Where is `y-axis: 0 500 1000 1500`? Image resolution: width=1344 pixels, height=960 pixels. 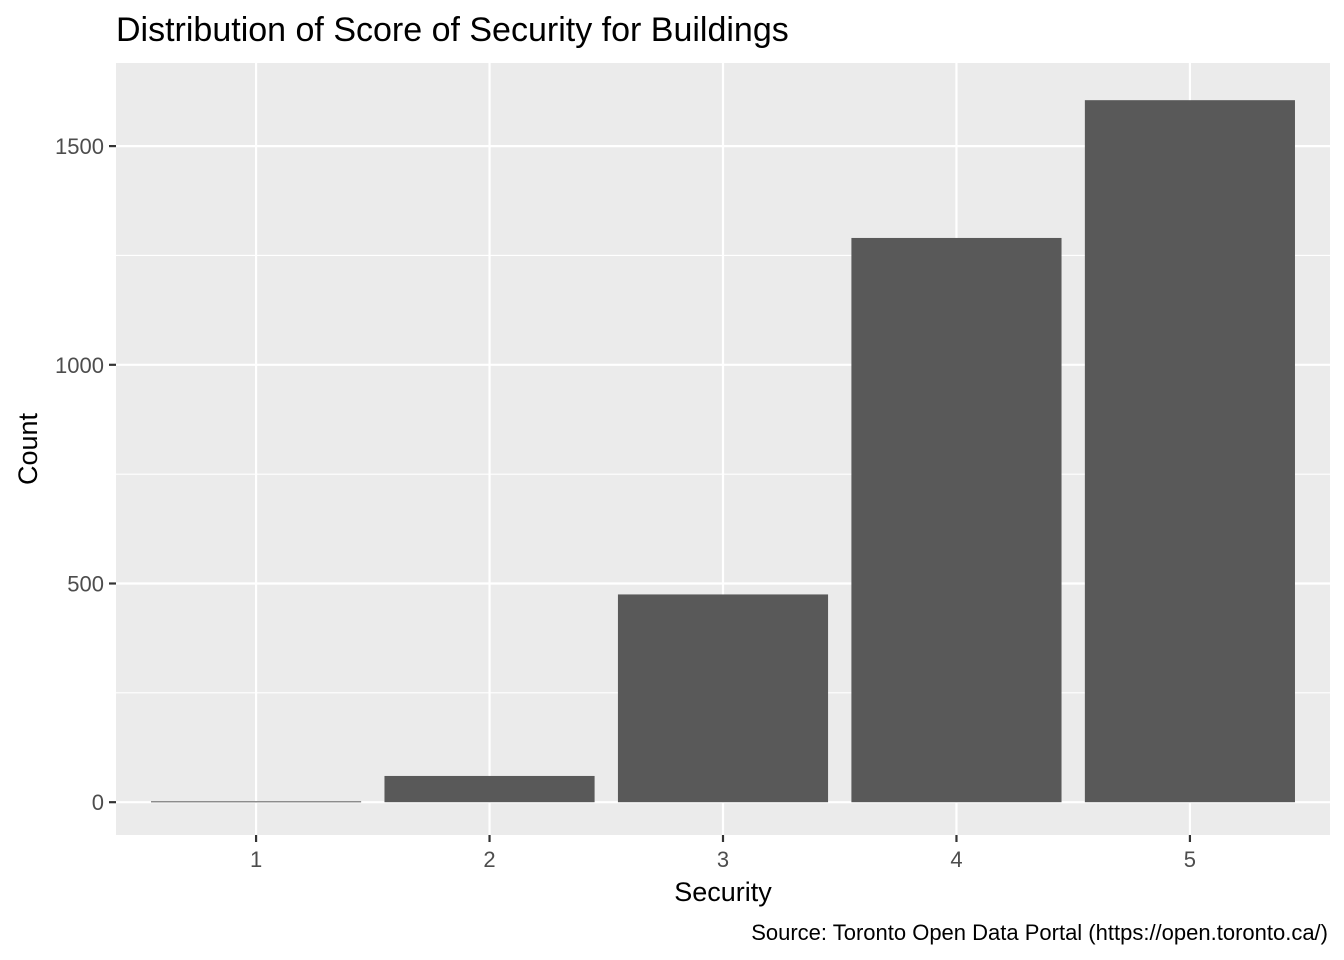
y-axis: 0 500 1000 1500 is located at coordinates (85, 474).